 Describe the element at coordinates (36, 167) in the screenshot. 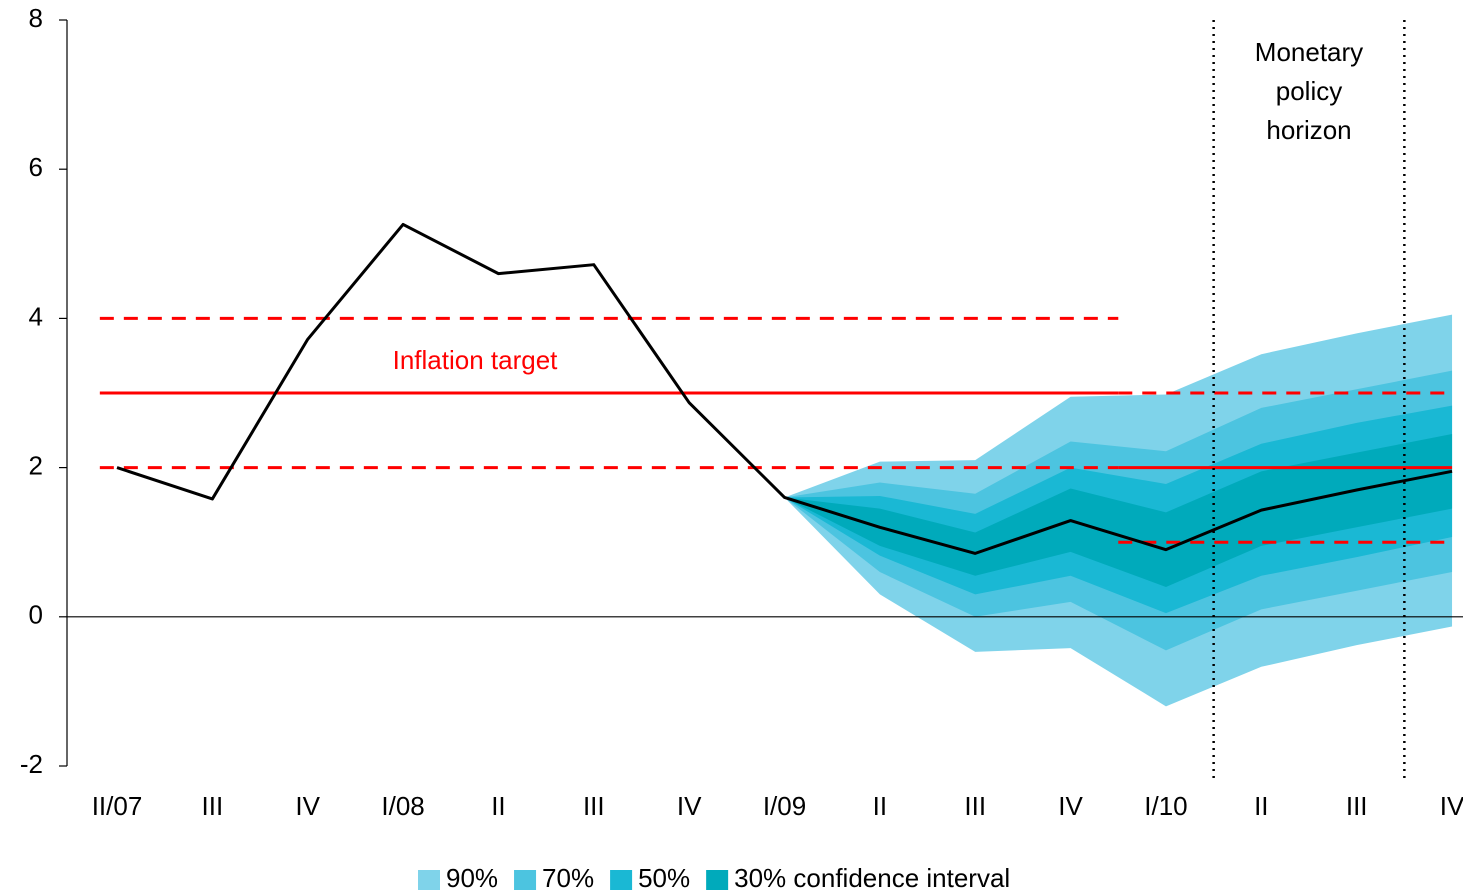

I see `y-tick-label: 6` at that location.